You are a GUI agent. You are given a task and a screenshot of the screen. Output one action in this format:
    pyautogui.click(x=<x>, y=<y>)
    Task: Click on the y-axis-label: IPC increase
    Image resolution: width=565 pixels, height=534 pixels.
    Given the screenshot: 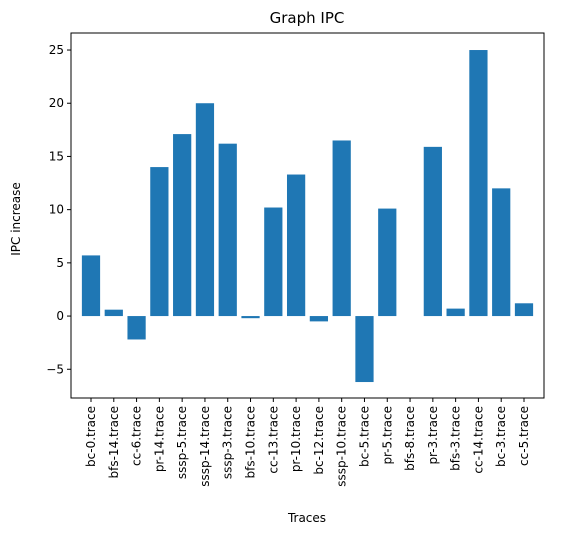 What is the action you would take?
    pyautogui.click(x=16, y=219)
    